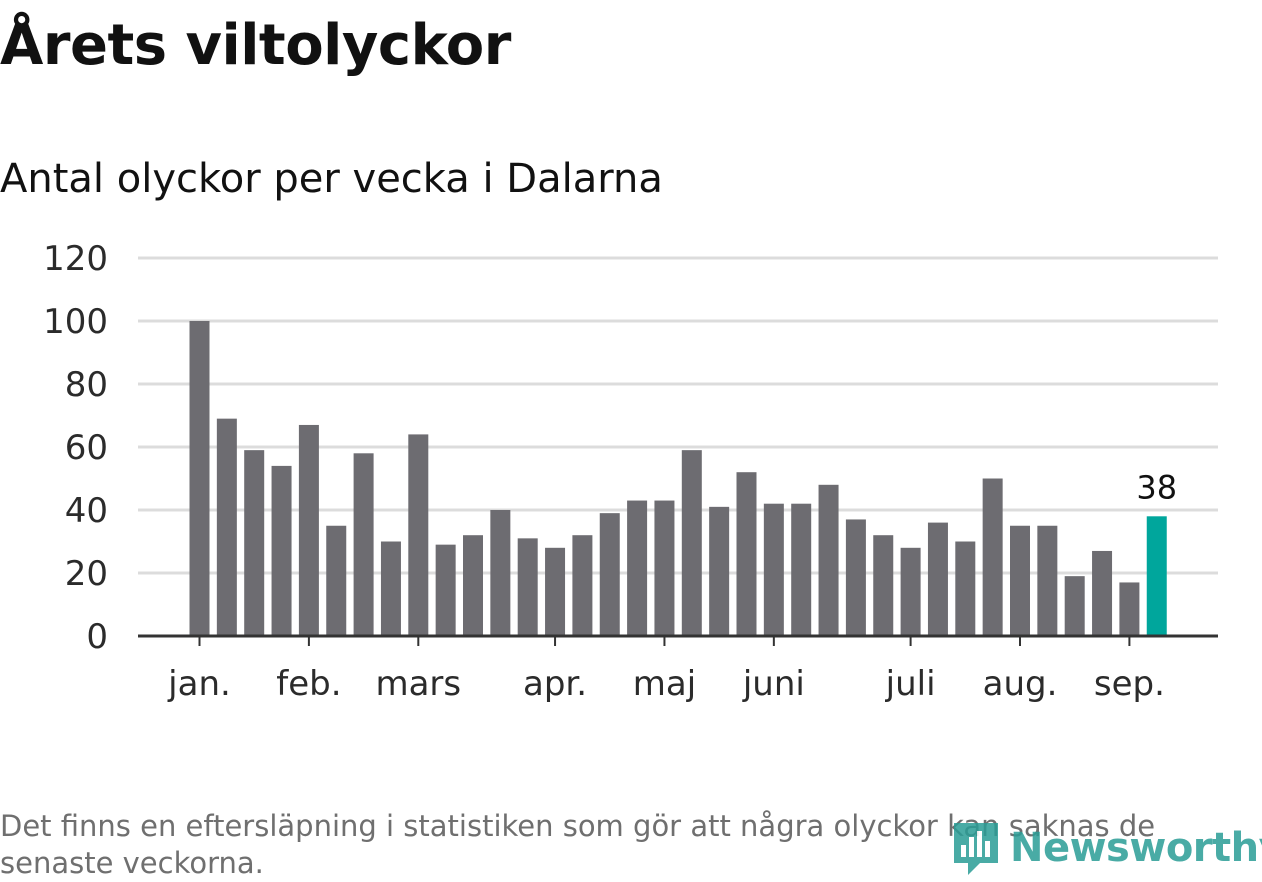 The height and width of the screenshot is (882, 1262). What do you see at coordinates (976, 849) in the screenshot?
I see `newsworthy-logo-icon` at bounding box center [976, 849].